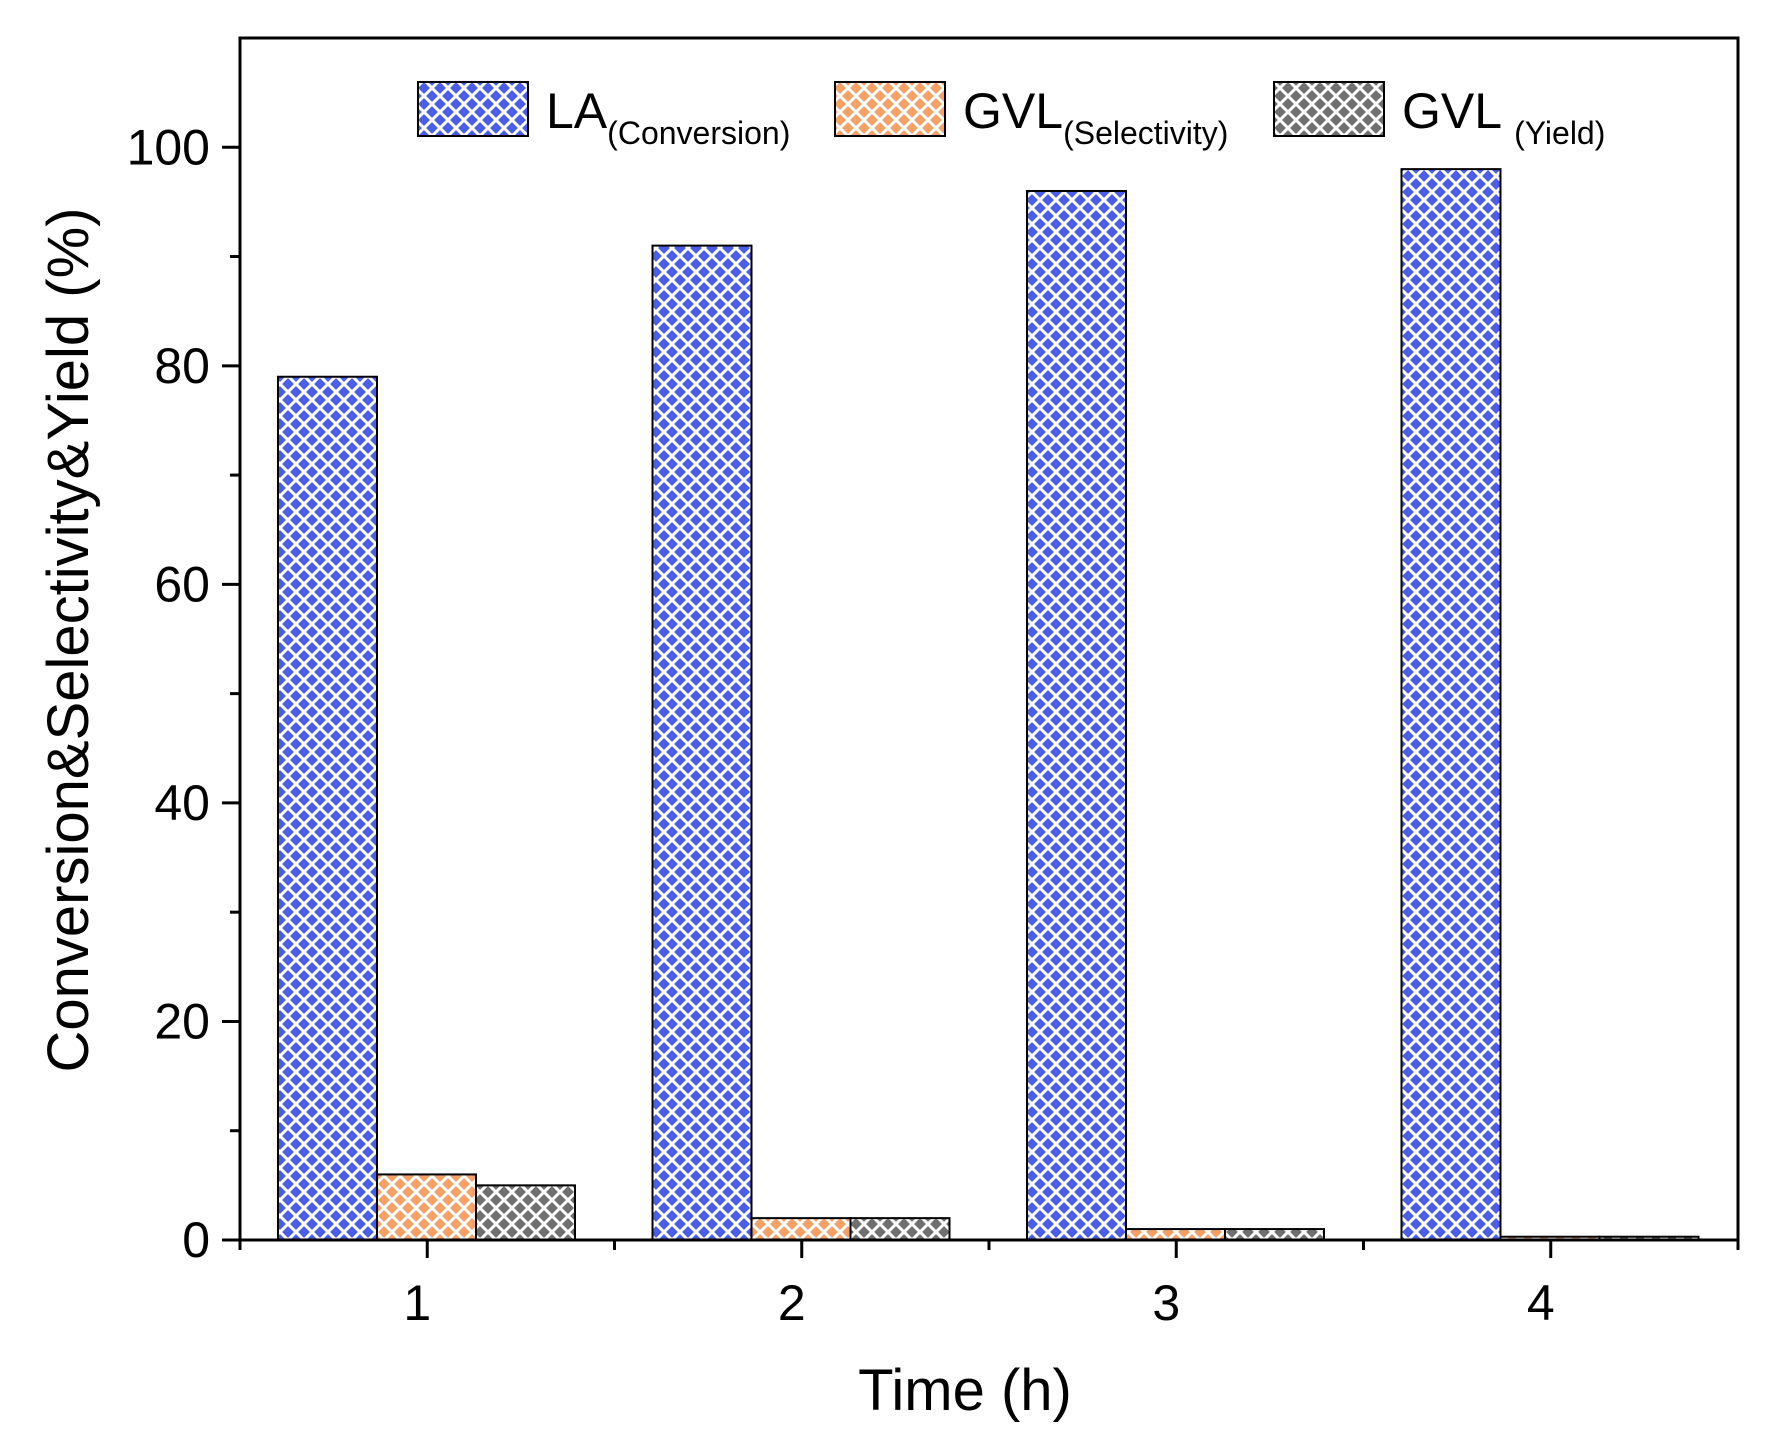 The height and width of the screenshot is (1454, 1787). Describe the element at coordinates (965, 1390) in the screenshot. I see `x-axis-title: Time (h)` at that location.